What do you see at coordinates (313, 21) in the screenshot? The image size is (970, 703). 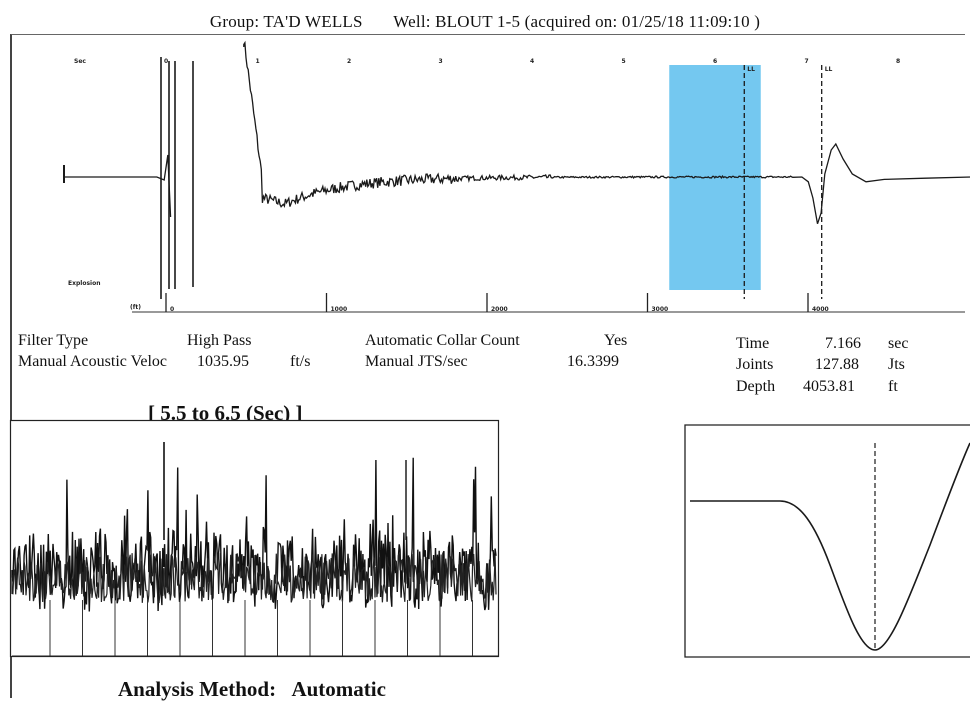 I see `group-name: TA'D WELLS` at bounding box center [313, 21].